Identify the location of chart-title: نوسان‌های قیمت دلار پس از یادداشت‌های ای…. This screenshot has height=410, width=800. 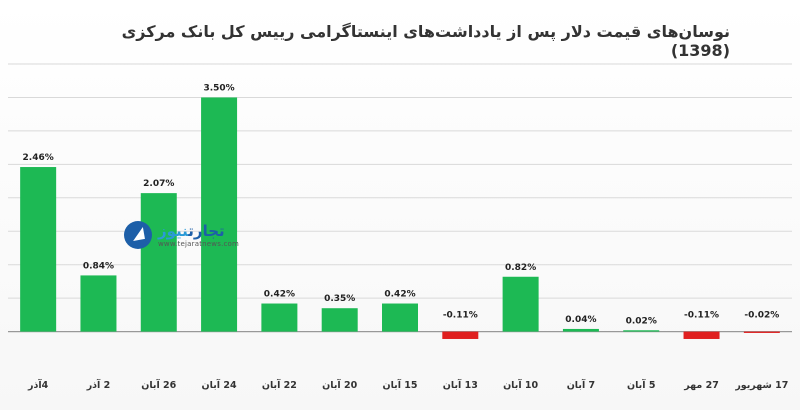
(425, 41).